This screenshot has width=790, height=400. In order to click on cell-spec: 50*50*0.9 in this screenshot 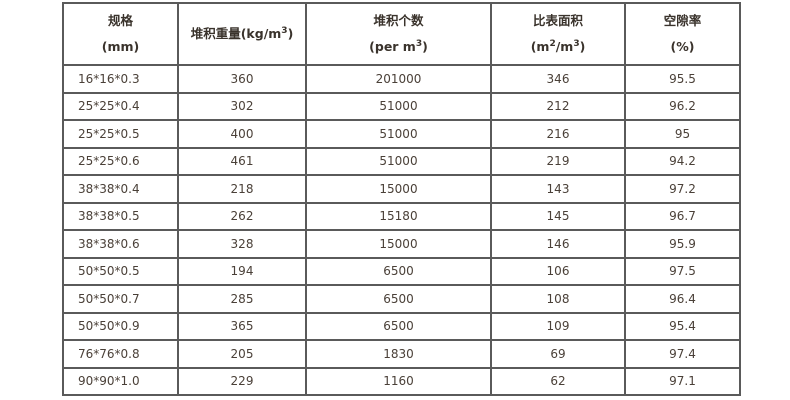, I will do `click(120, 326)`.